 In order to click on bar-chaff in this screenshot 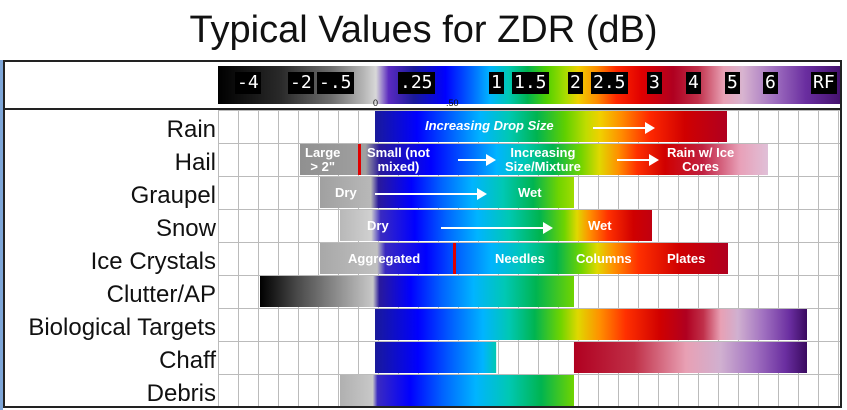, I will do `click(591, 357)`.